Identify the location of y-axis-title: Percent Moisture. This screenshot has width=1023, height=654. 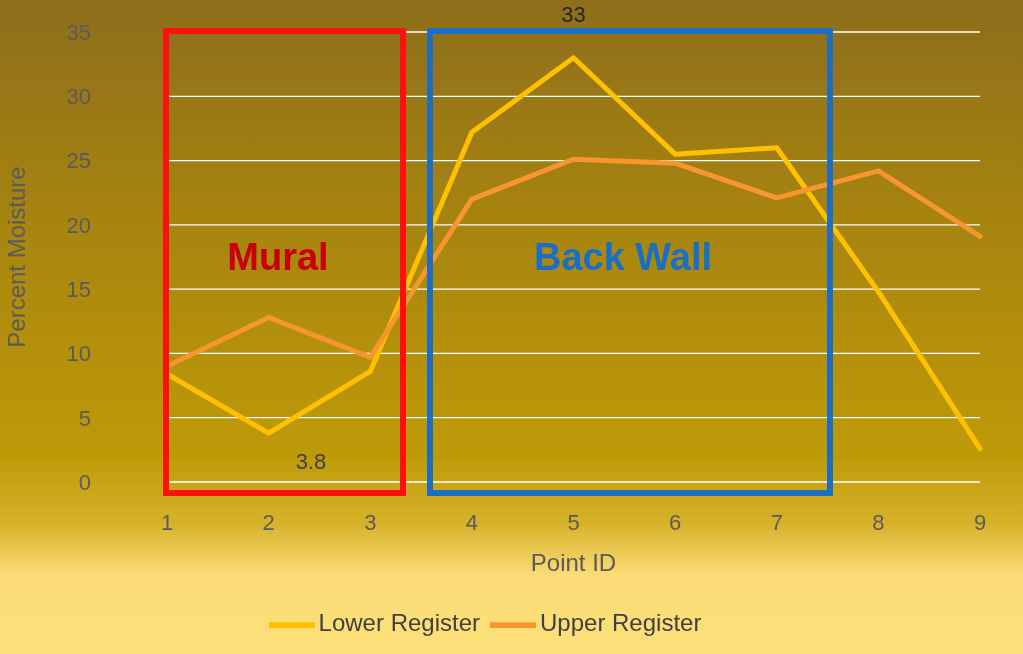
(16, 257).